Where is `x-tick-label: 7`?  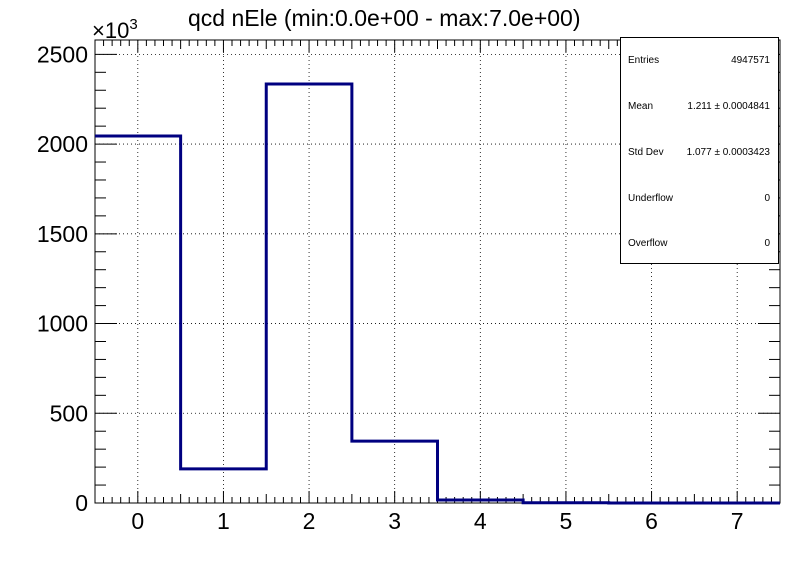 x-tick-label: 7 is located at coordinates (737, 521).